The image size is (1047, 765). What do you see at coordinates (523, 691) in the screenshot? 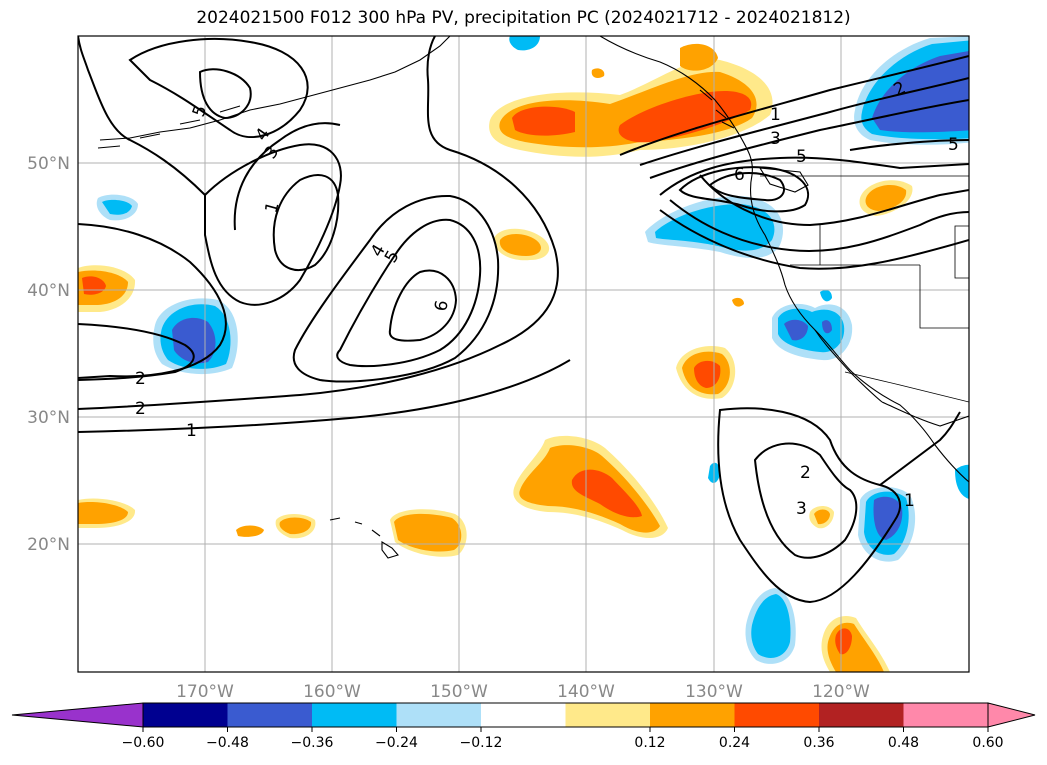
I see `lon-labels: 170°W 160°W 150°W 140°W 130°W 120°W` at bounding box center [523, 691].